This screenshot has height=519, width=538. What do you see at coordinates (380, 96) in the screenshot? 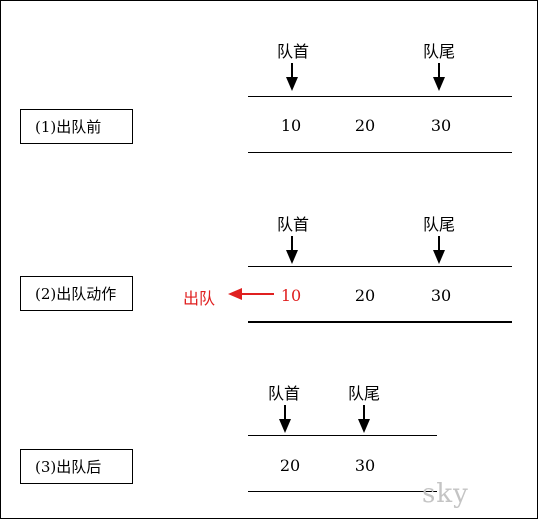
I see `step-1-top-line` at bounding box center [380, 96].